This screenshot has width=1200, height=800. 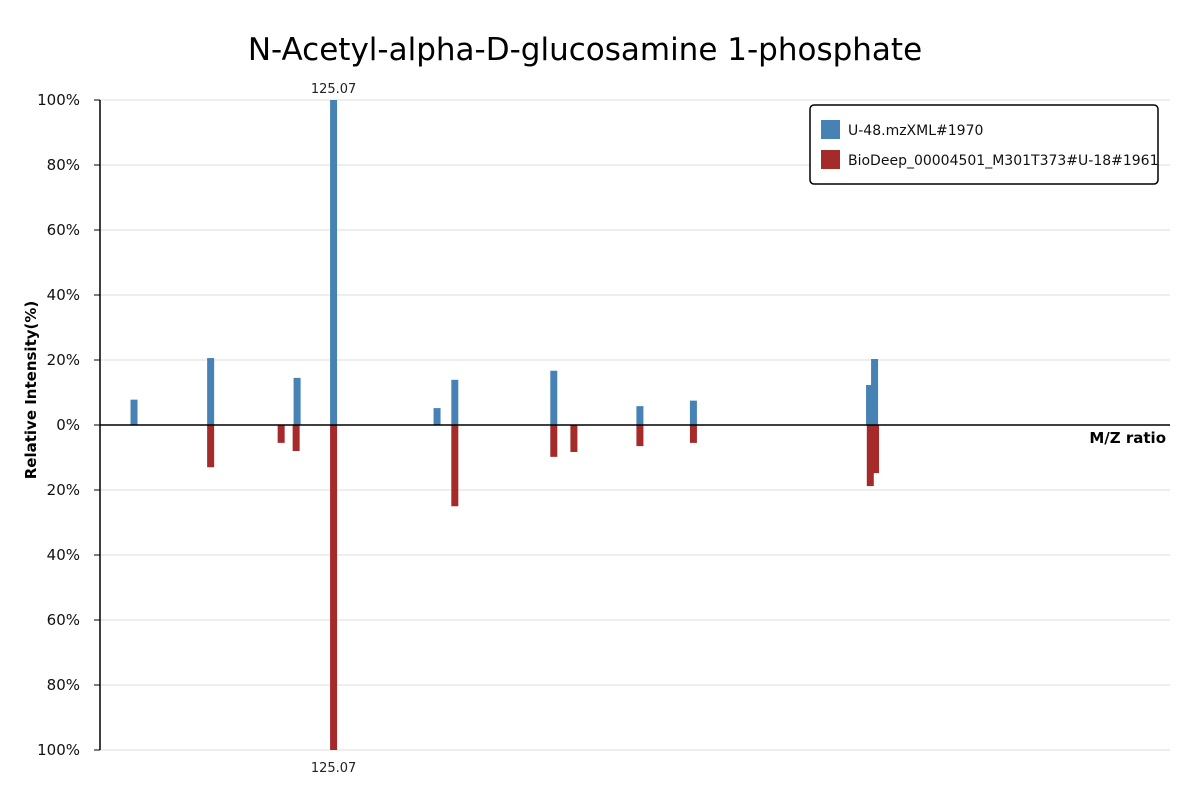 I want to click on y-tick-labels: 100% 80% 60% 40% 20% 0% 20% 40% 60% 80% 100%, so click(x=68, y=425).